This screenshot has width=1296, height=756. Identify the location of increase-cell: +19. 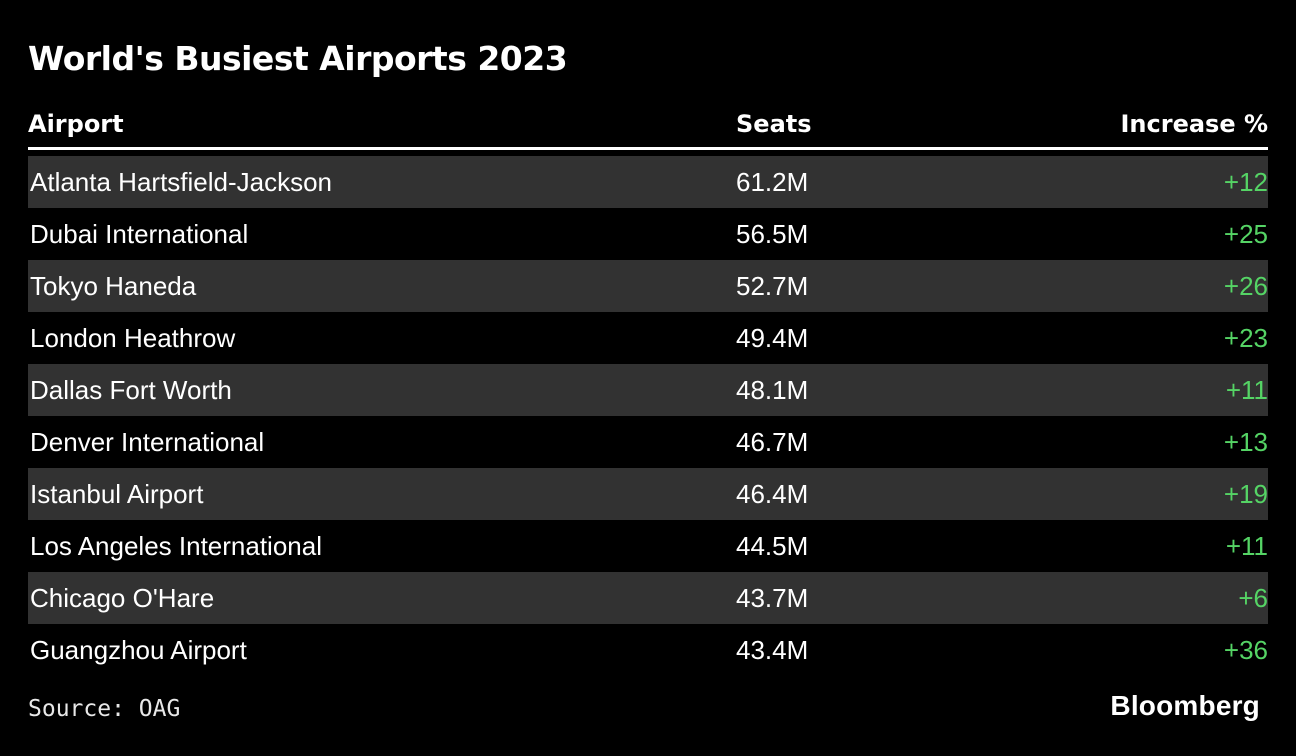
(1245, 493).